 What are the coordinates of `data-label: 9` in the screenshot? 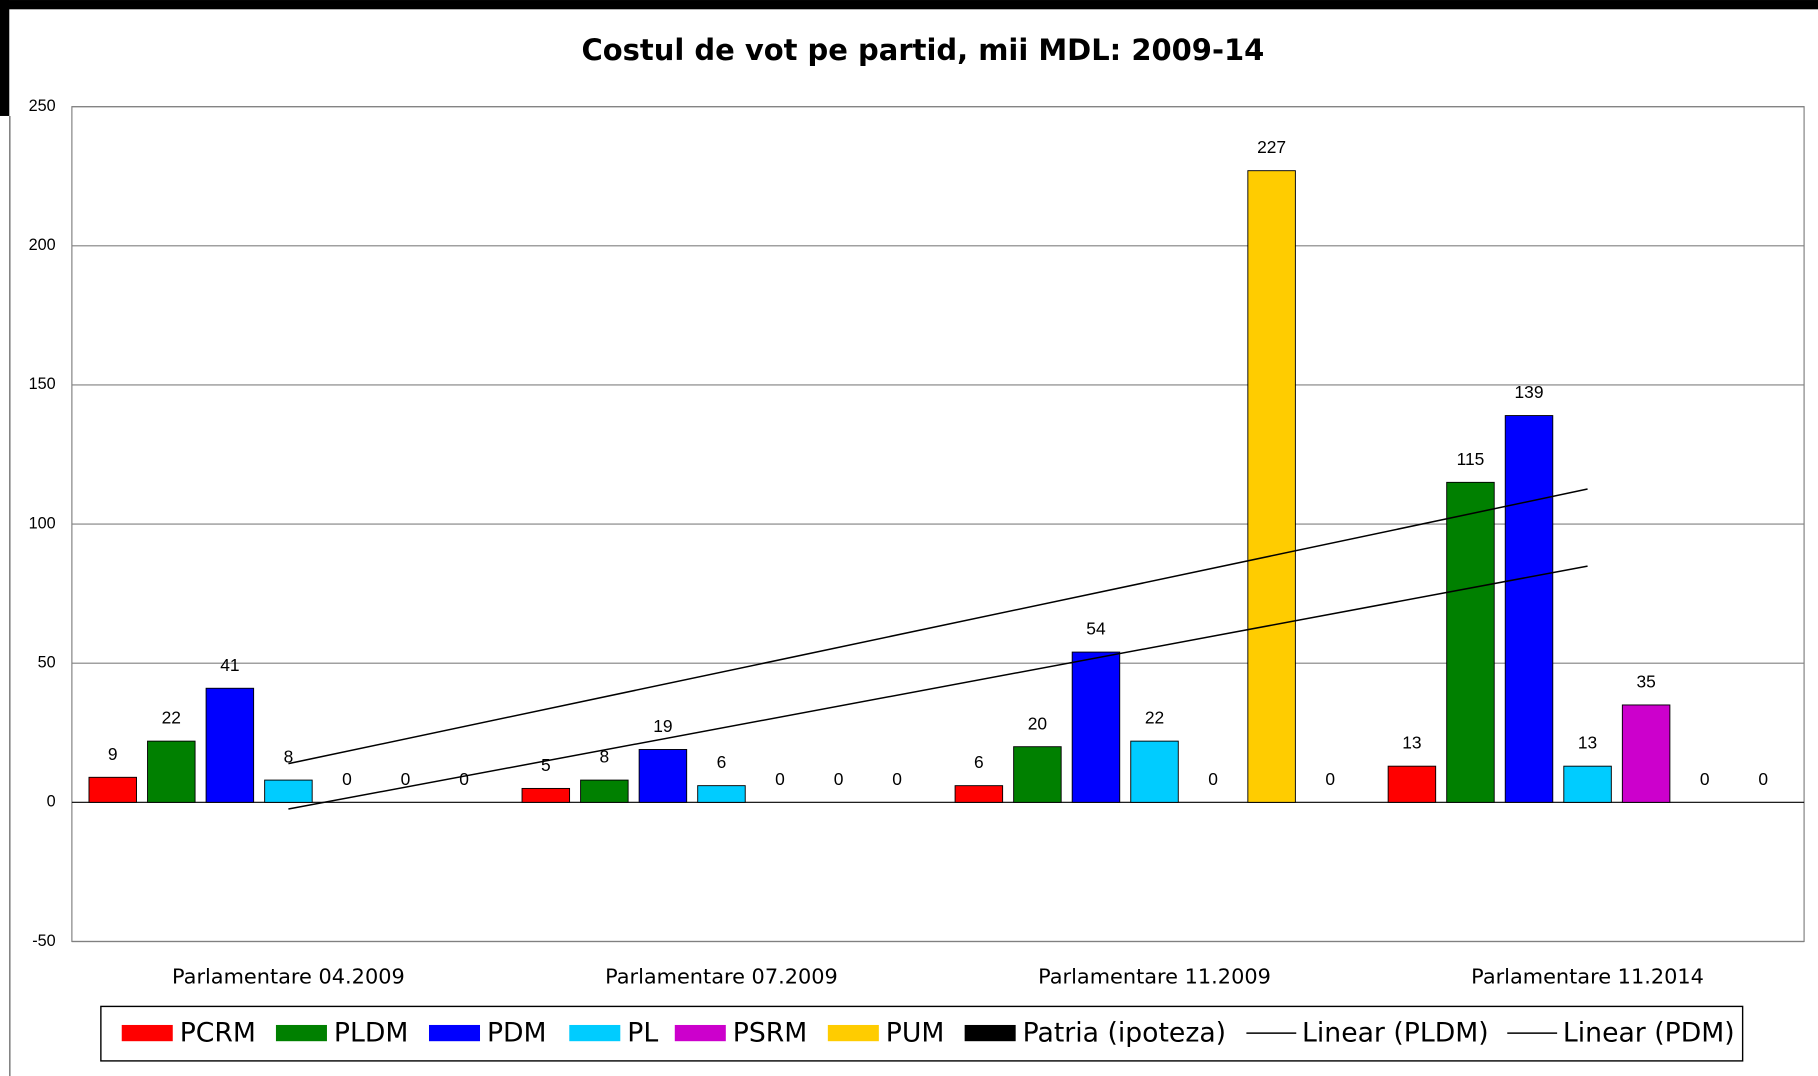 It's located at (113, 754).